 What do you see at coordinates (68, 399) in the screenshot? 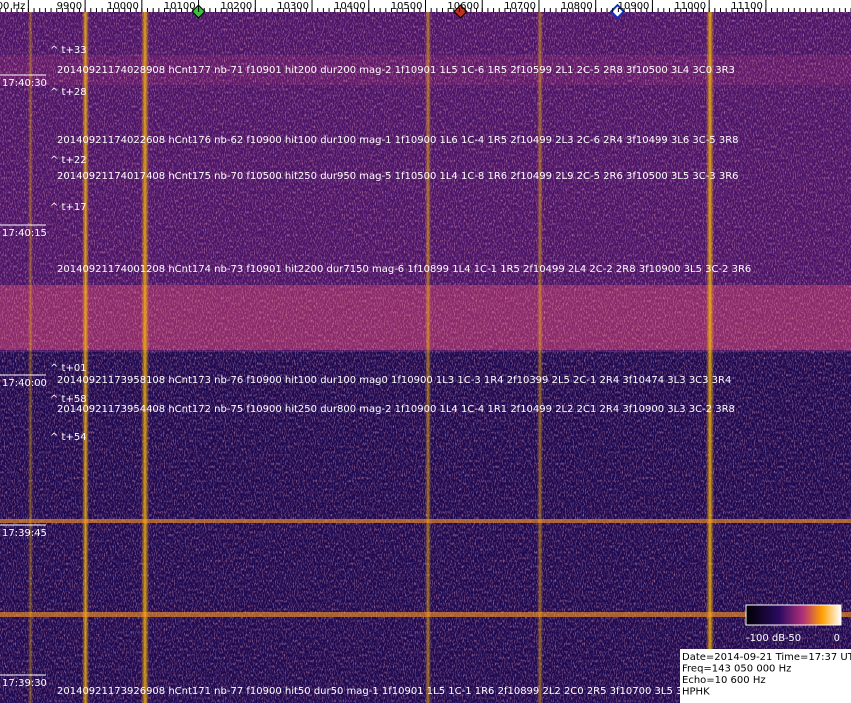
I see `offset-label: ^ t+58` at bounding box center [68, 399].